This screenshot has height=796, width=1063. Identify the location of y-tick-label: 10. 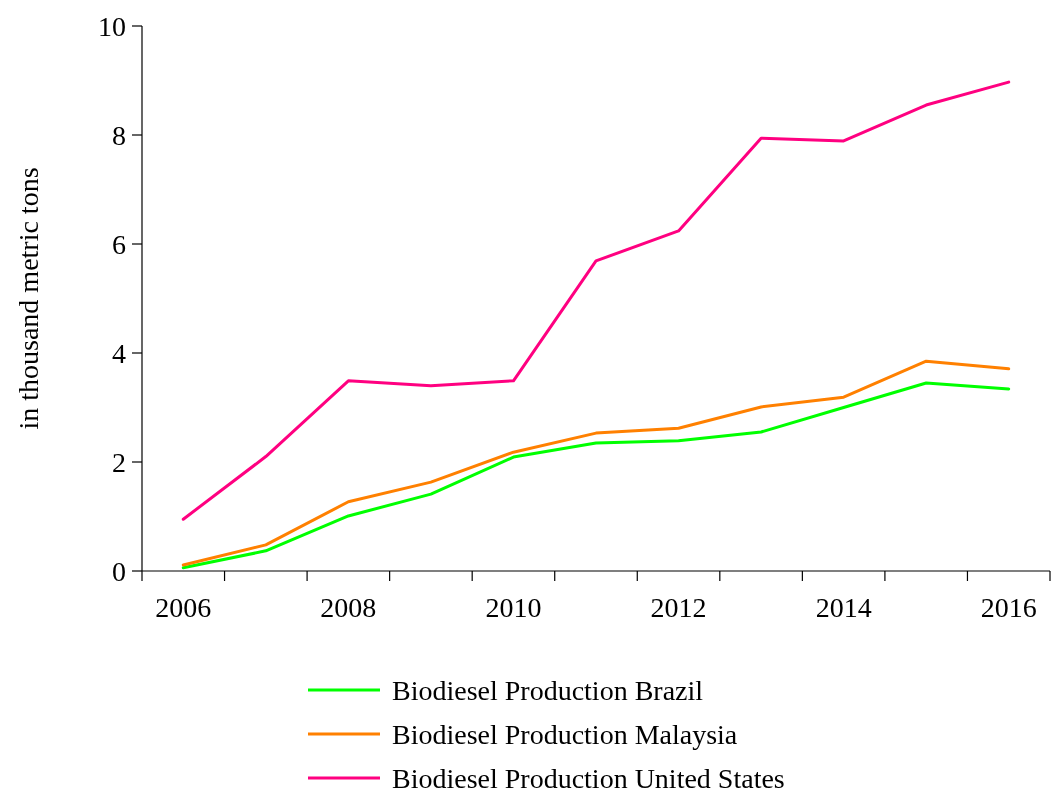
(112, 26).